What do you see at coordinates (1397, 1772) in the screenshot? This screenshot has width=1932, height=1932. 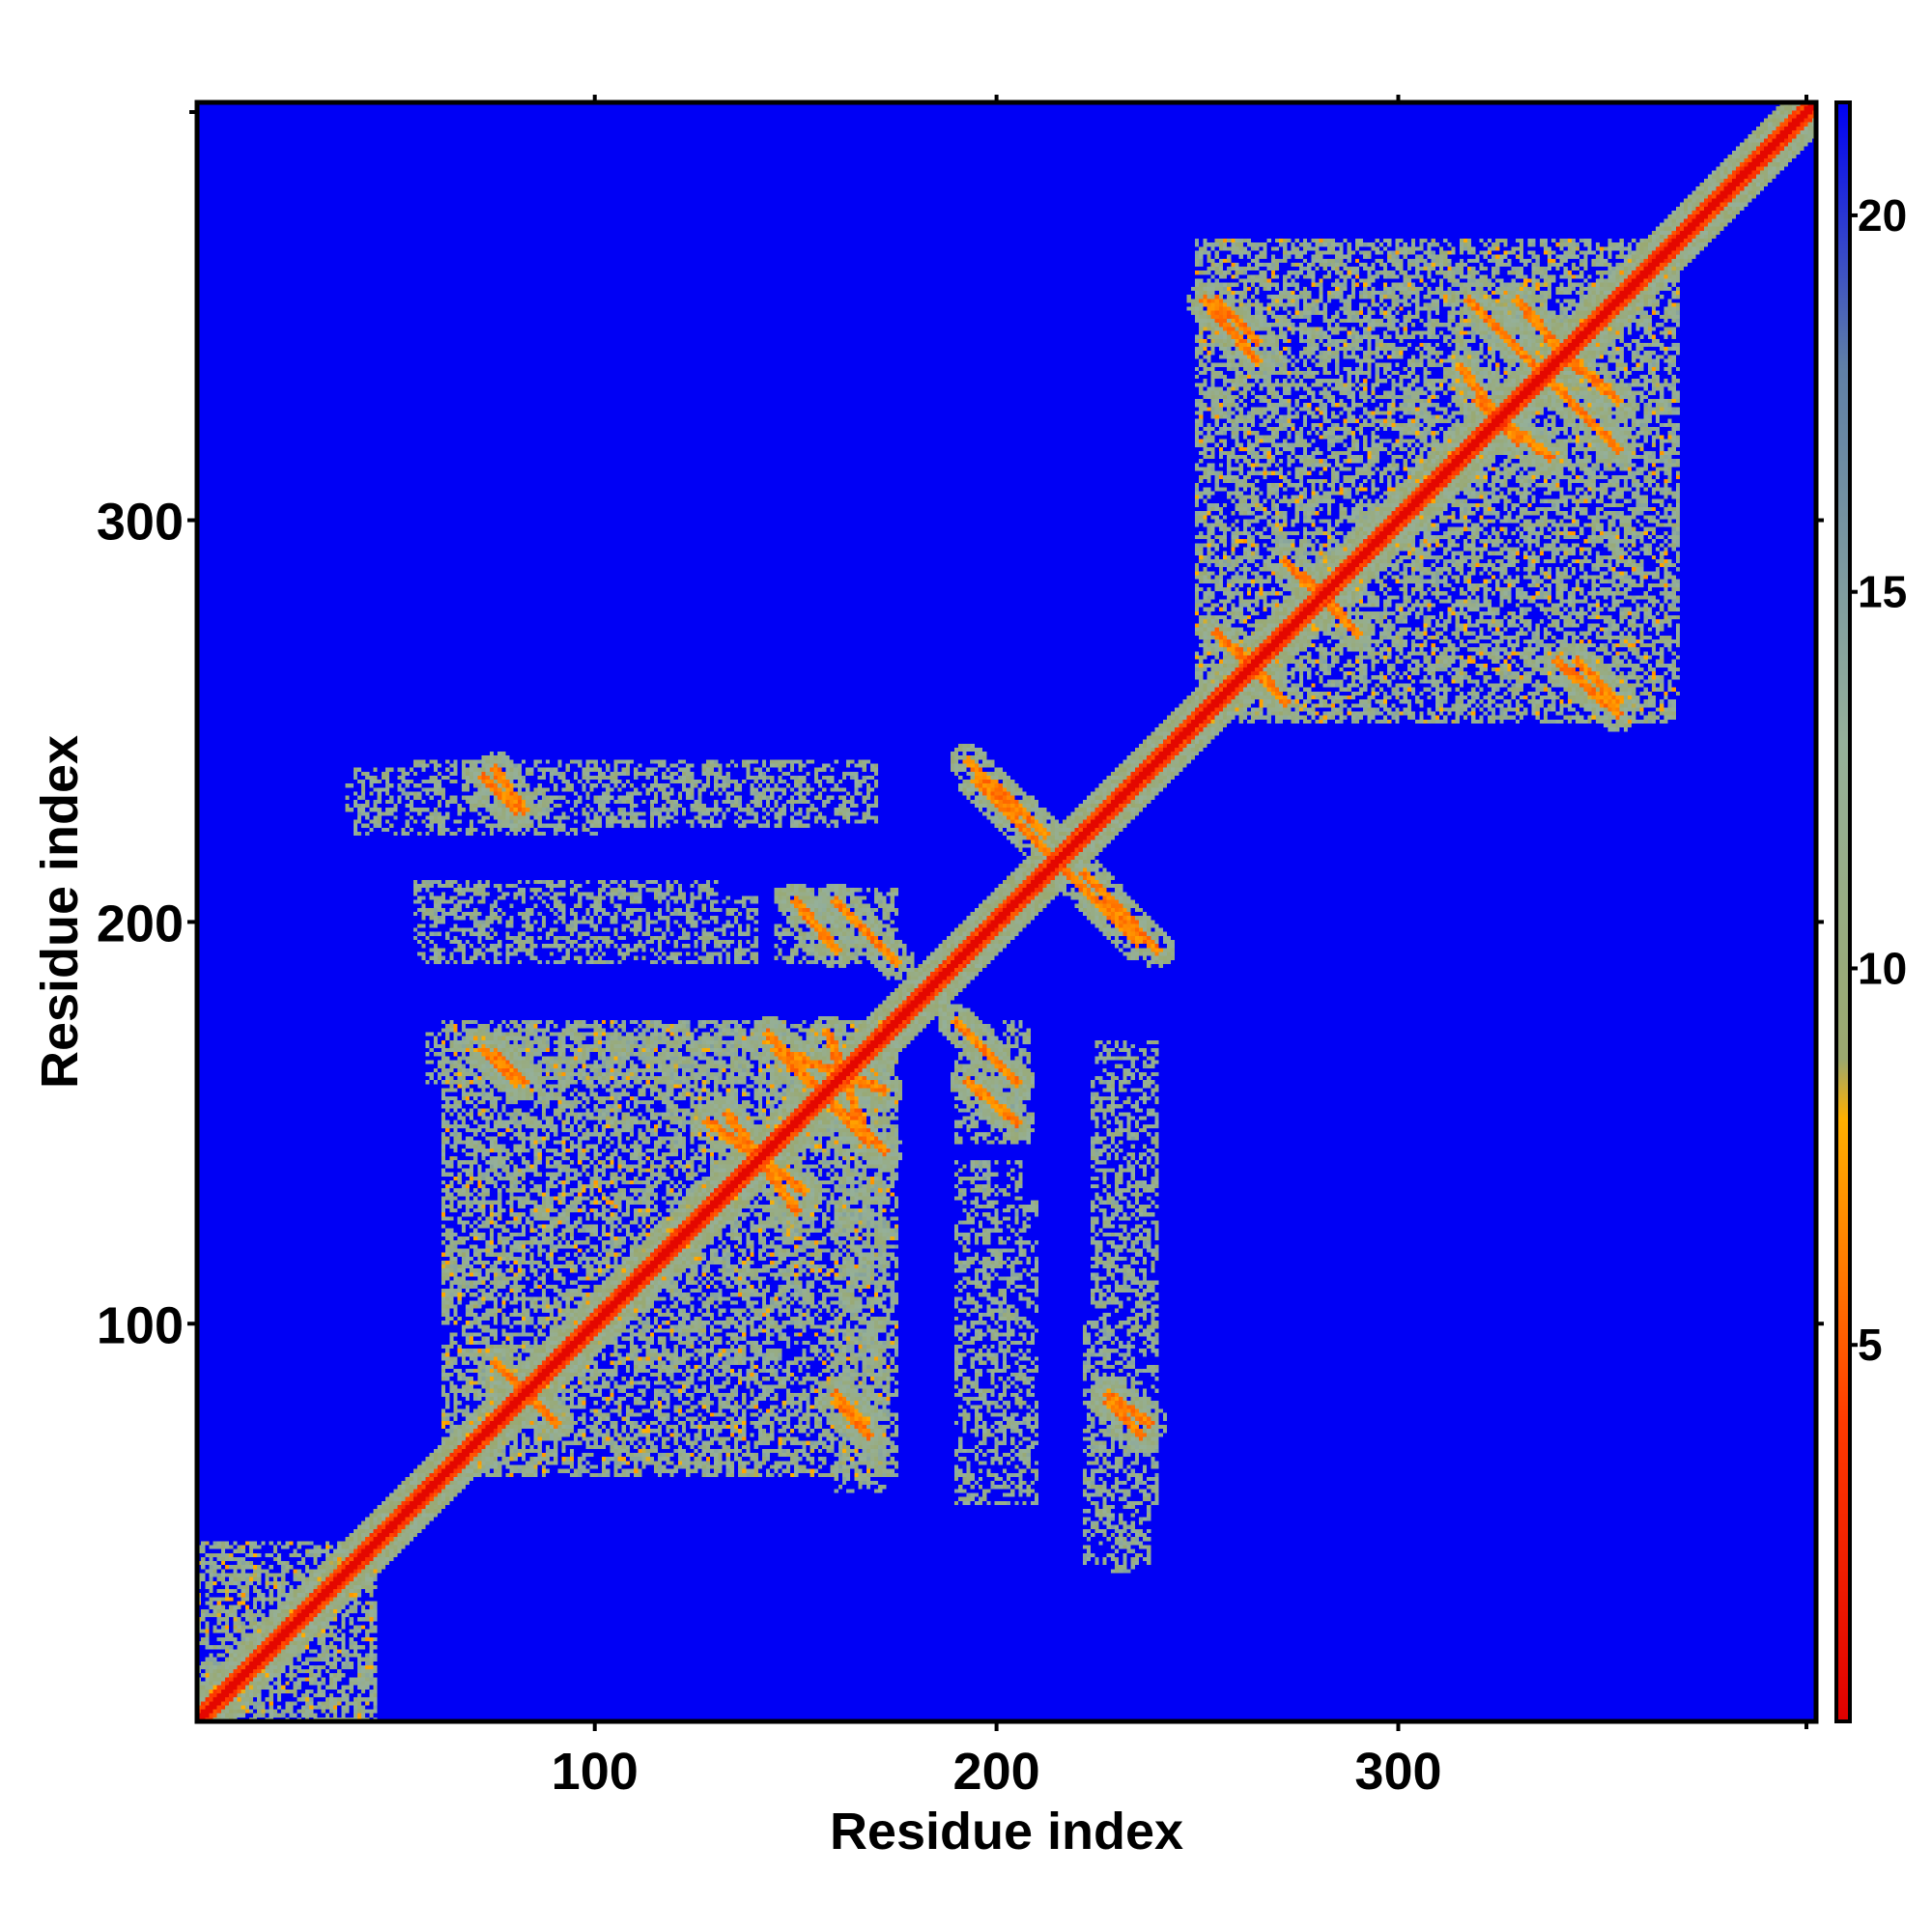 I see `x-tick-label: 300` at bounding box center [1397, 1772].